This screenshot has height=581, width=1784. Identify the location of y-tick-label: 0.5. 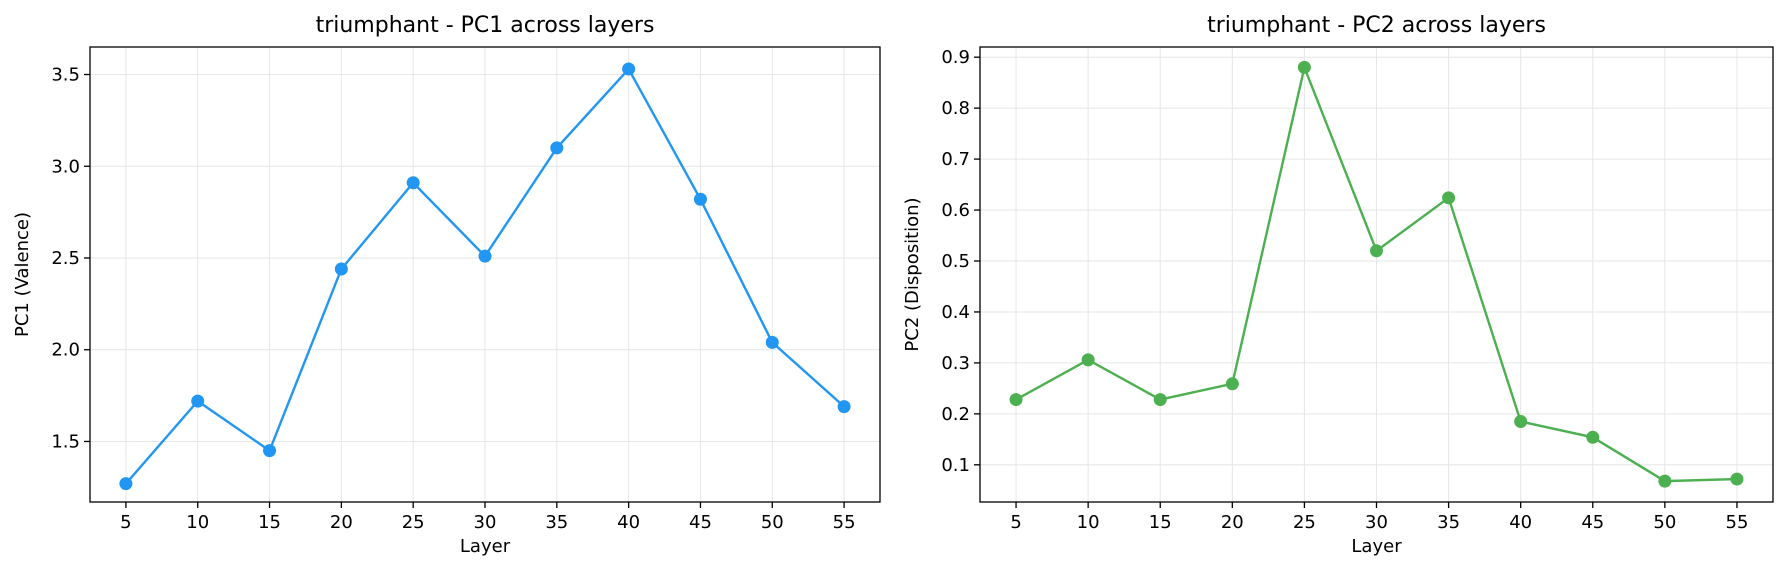
(955, 261).